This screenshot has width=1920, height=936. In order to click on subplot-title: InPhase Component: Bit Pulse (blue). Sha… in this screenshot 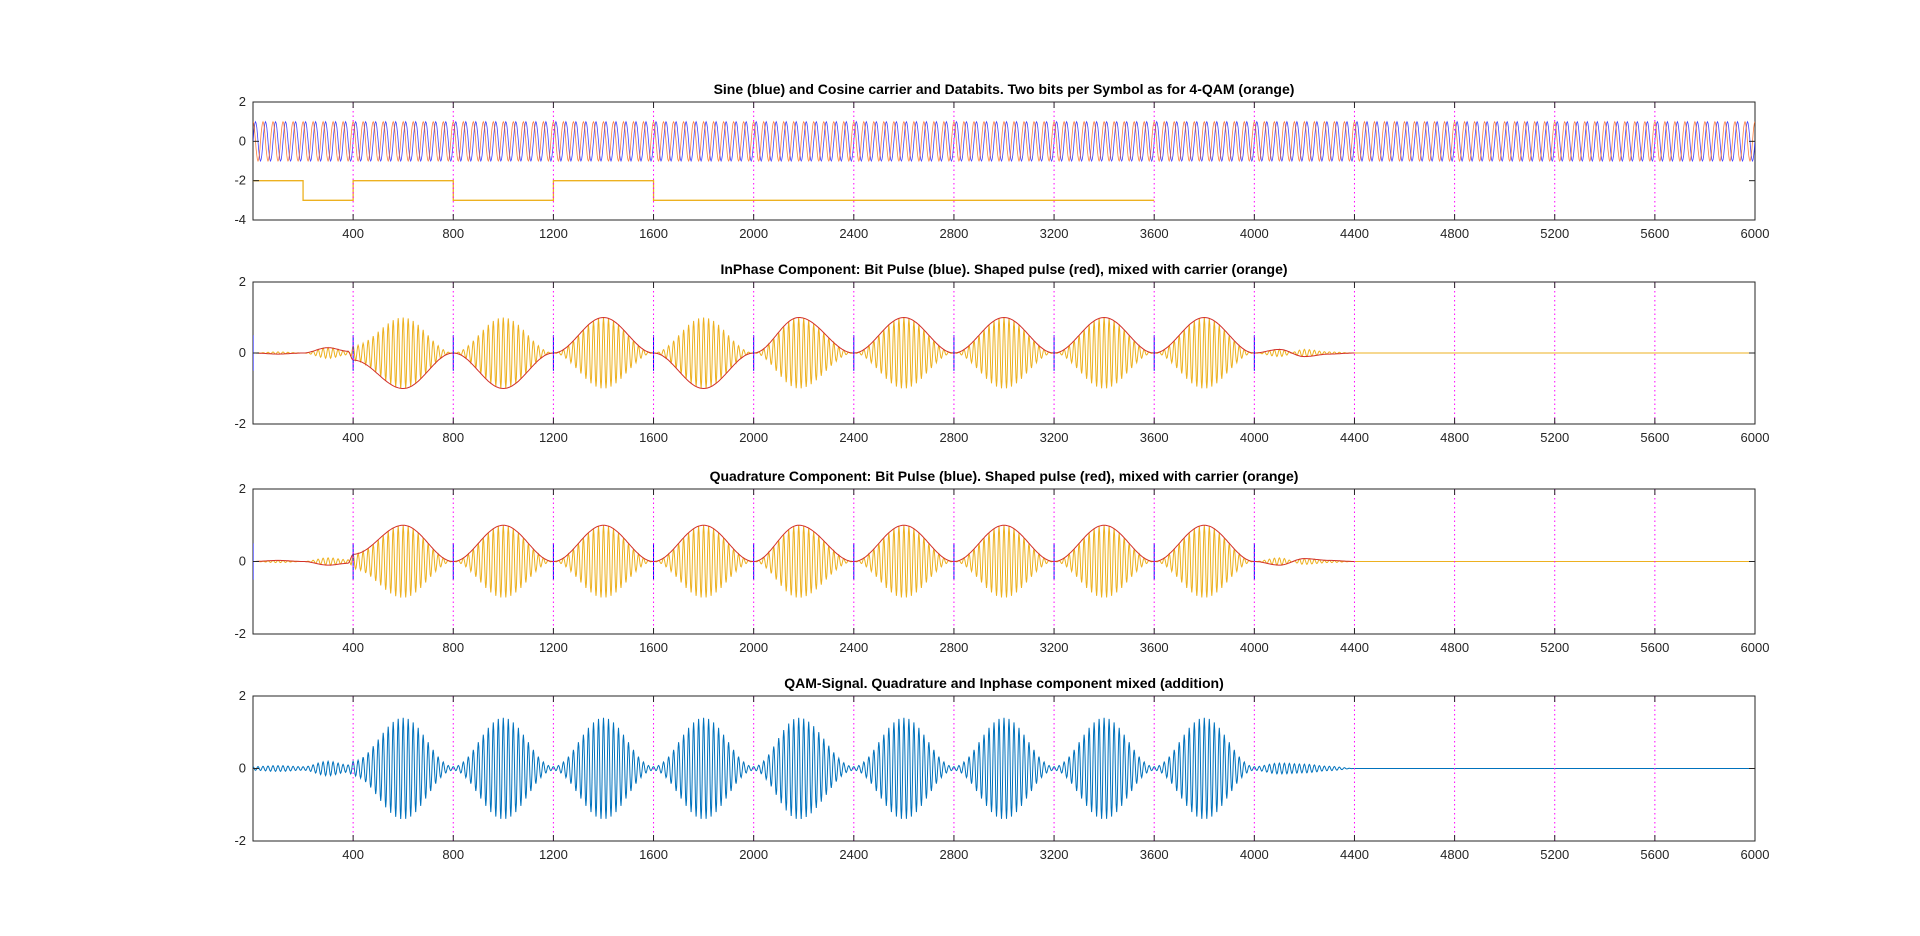, I will do `click(1003, 269)`.